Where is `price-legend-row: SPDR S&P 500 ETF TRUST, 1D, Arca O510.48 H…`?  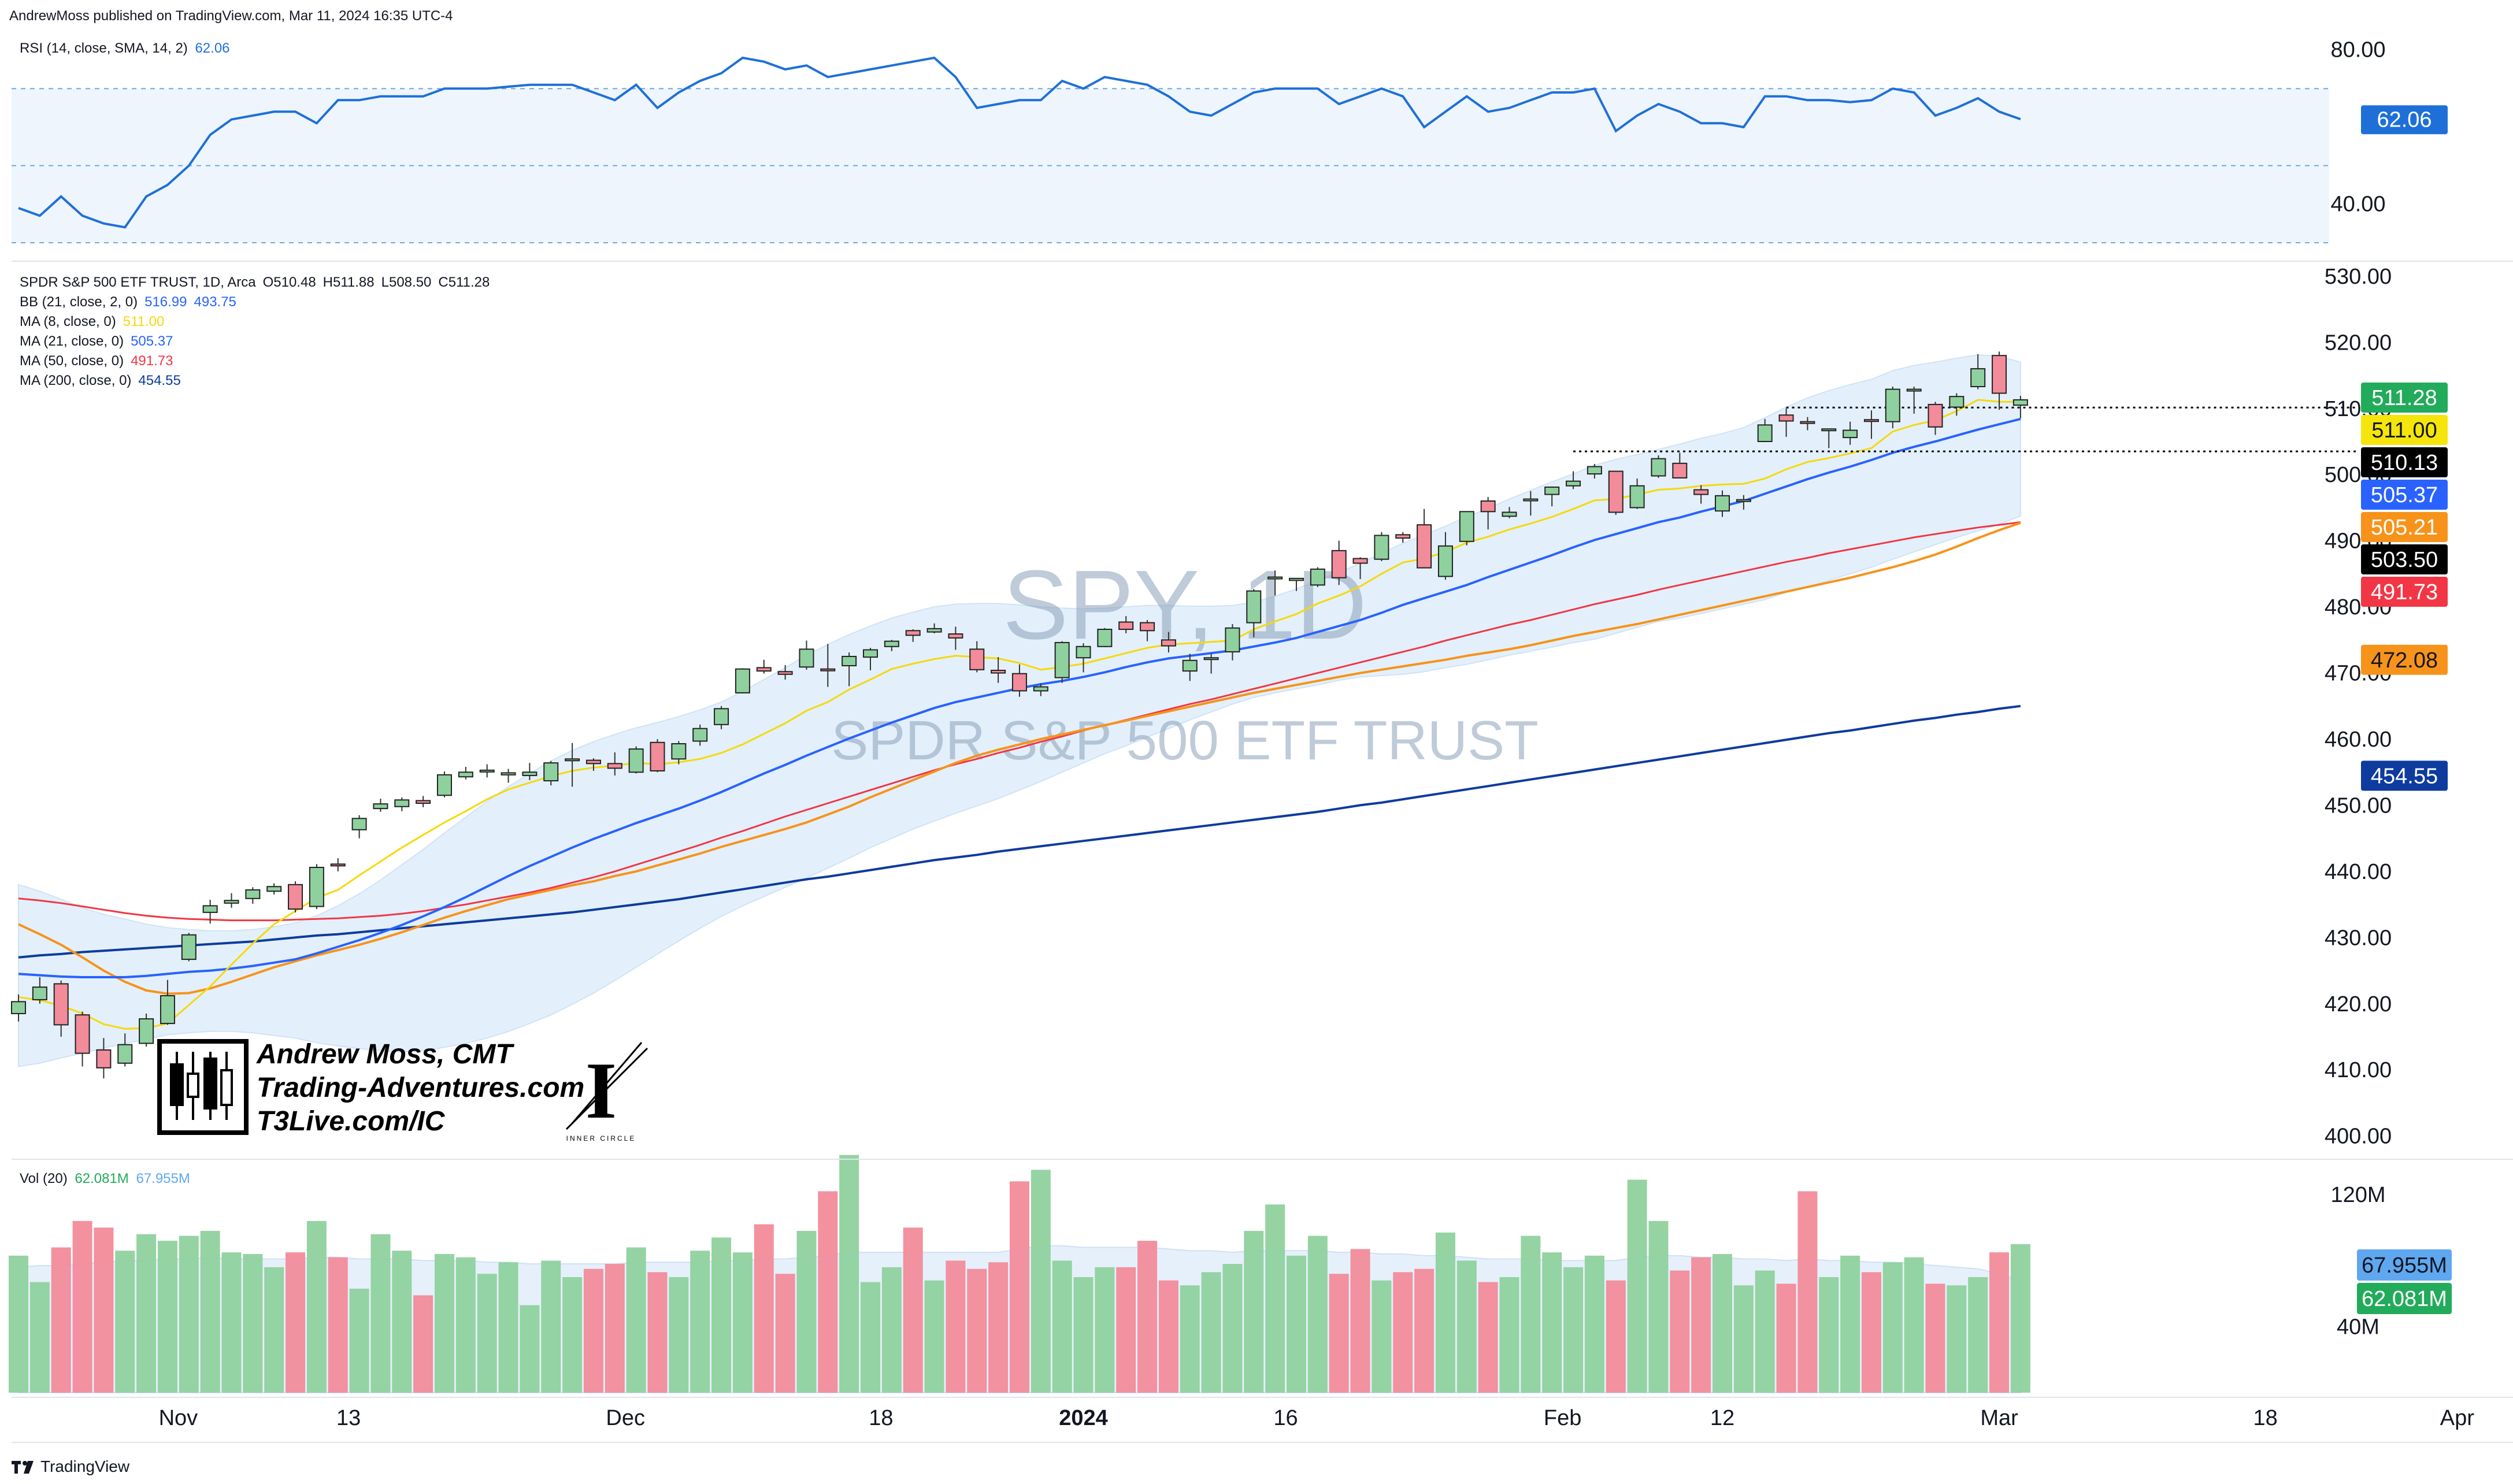 price-legend-row: SPDR S&P 500 ETF TRUST, 1D, Arca O510.48 H… is located at coordinates (255, 282).